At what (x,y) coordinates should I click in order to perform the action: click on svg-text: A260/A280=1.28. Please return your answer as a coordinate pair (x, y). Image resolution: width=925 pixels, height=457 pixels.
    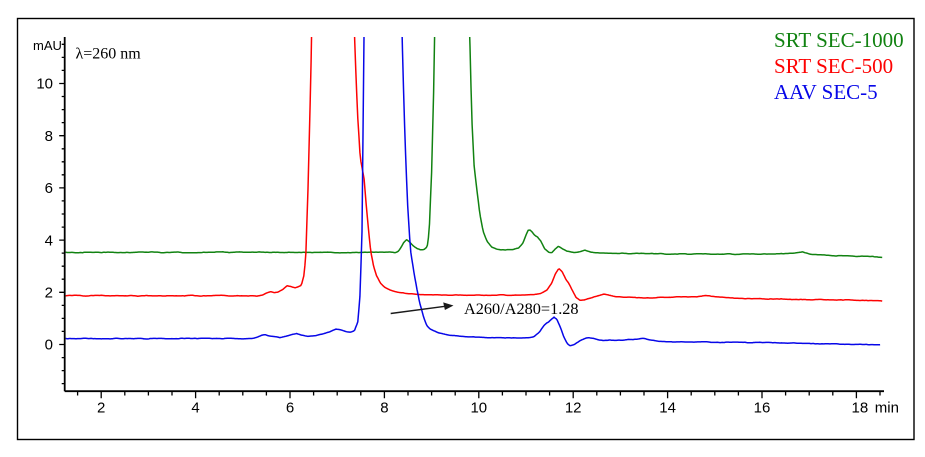
    Looking at the image, I should click on (521, 308).